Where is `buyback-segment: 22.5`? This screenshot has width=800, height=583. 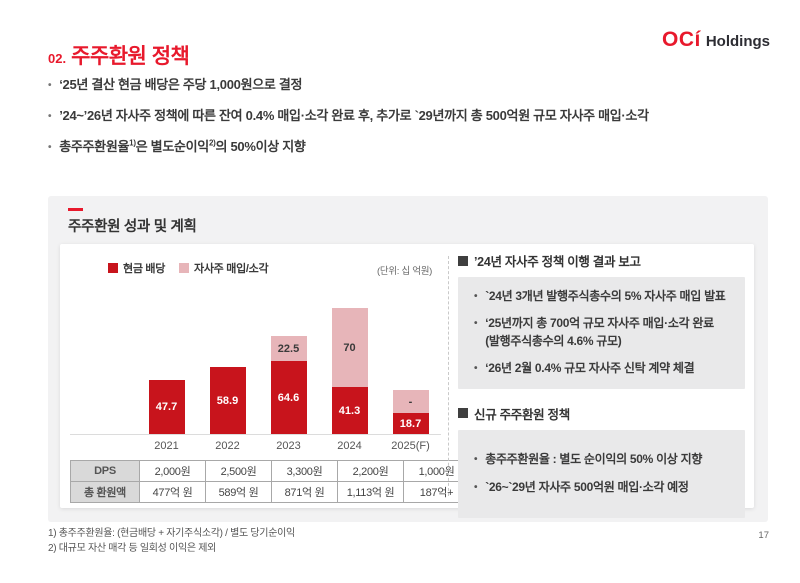
buyback-segment: 22.5 is located at coordinates (288, 348).